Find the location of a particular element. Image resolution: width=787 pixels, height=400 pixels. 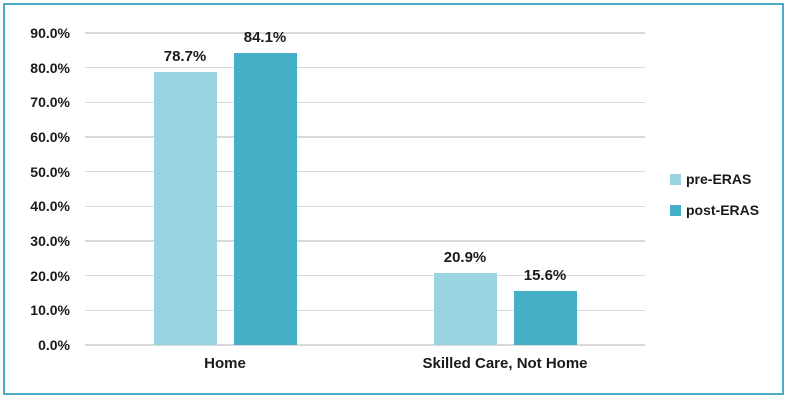

x-axis-label-home: Home is located at coordinates (225, 363).